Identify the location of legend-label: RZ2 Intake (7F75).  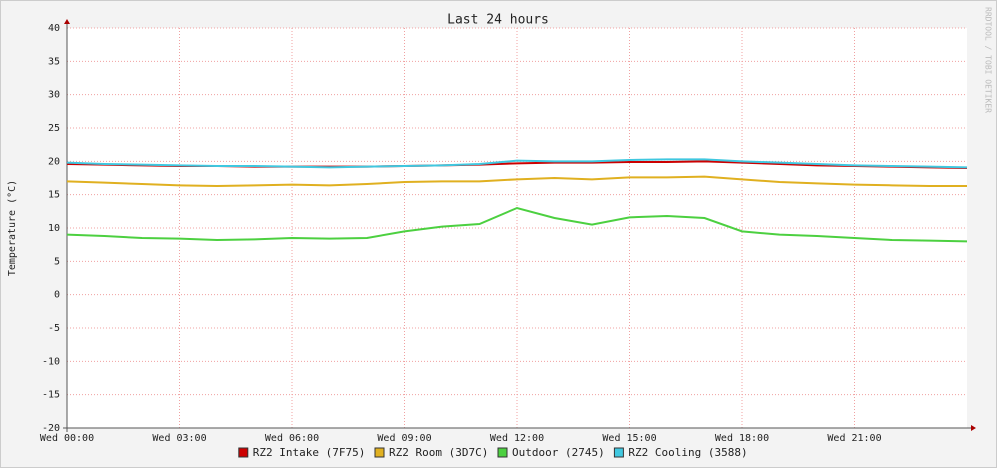
(309, 452).